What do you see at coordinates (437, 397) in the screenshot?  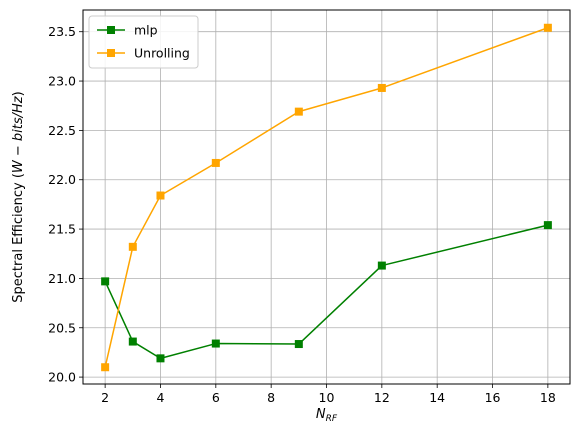 I see `x-tick-label: 14` at bounding box center [437, 397].